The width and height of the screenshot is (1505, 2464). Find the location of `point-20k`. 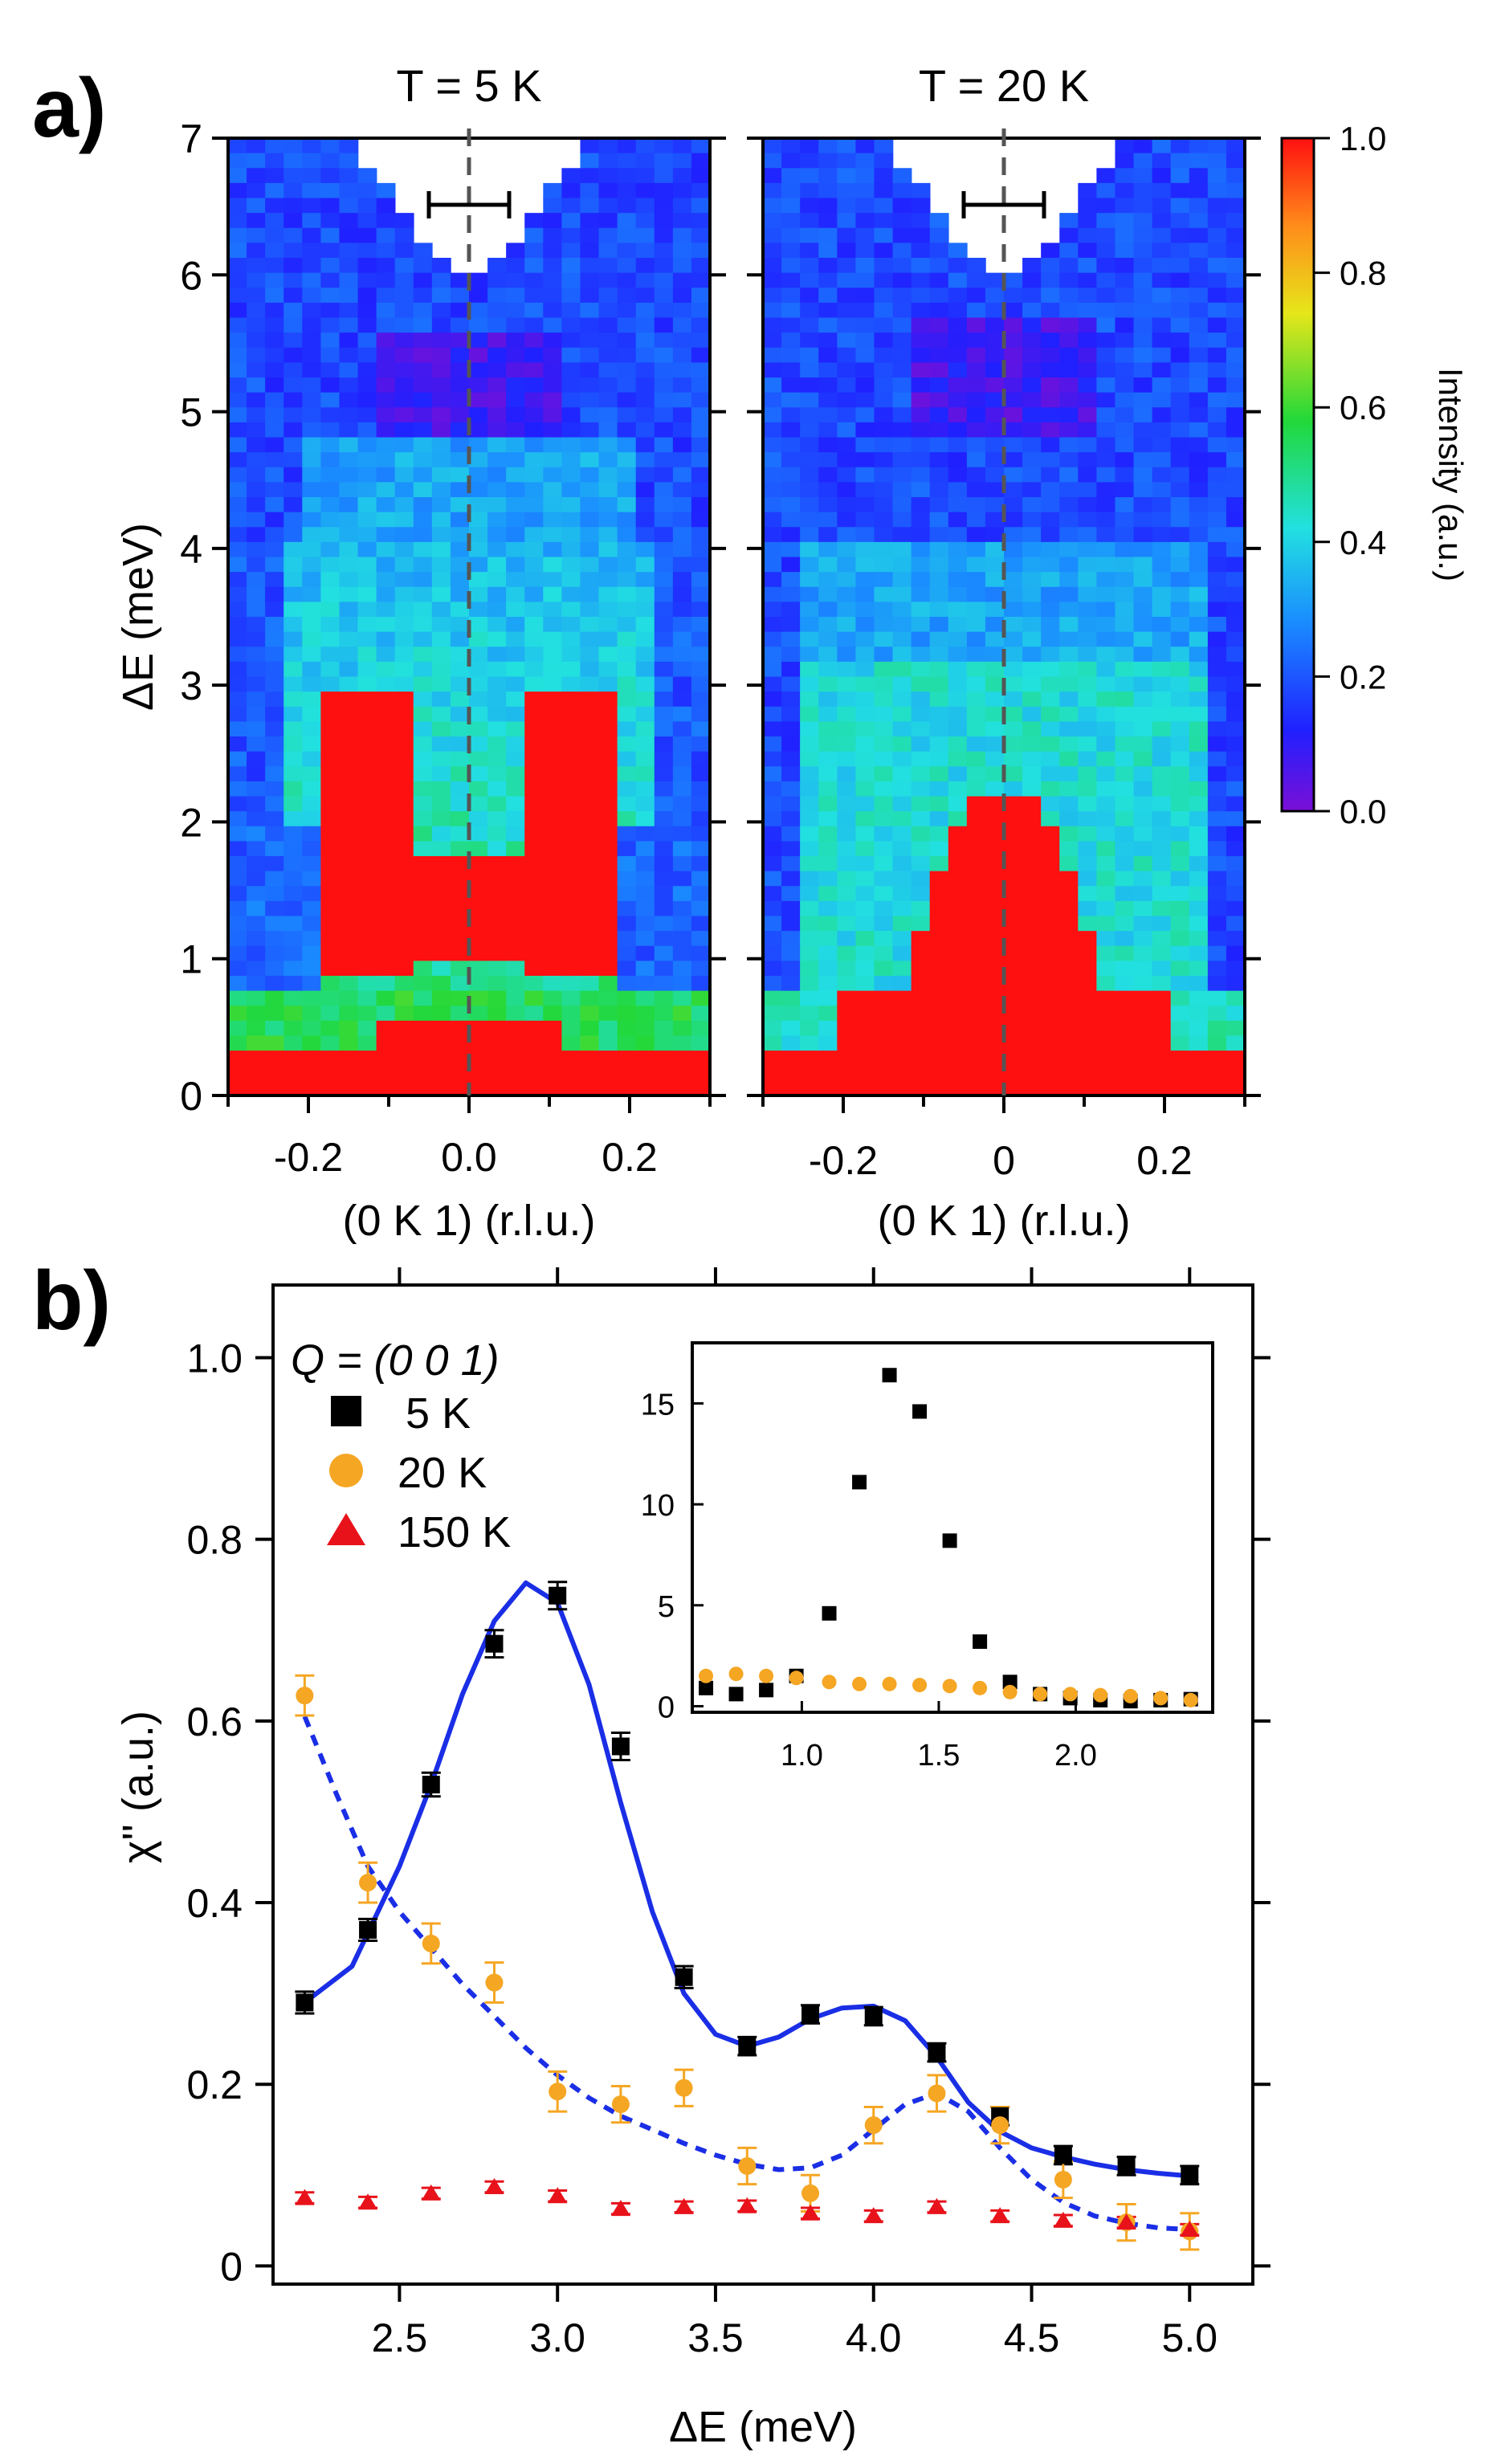

point-20k is located at coordinates (620, 2104).